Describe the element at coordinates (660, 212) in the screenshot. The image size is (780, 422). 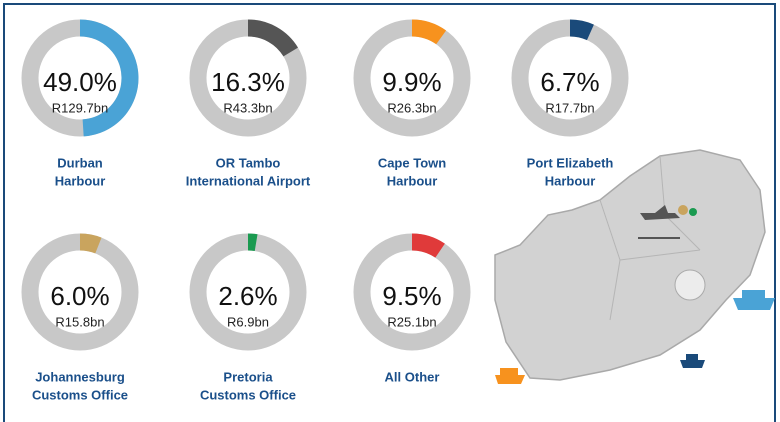
I see `plane-icon` at that location.